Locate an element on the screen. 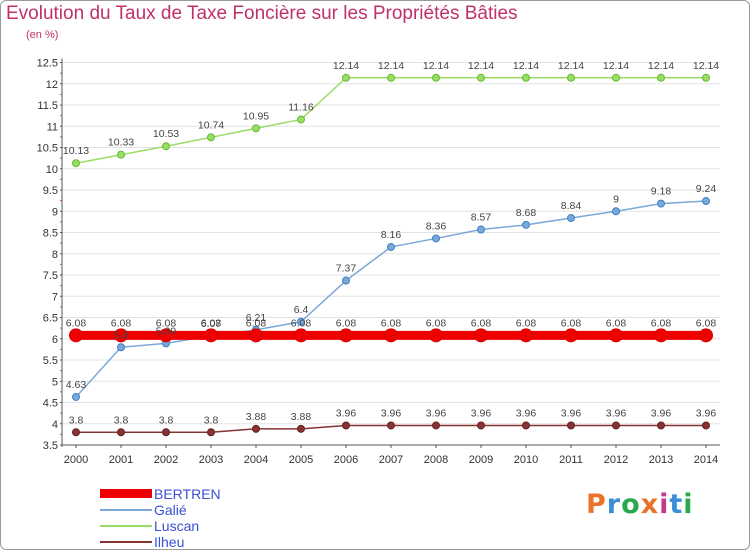  logo-letter: o is located at coordinates (631, 504).